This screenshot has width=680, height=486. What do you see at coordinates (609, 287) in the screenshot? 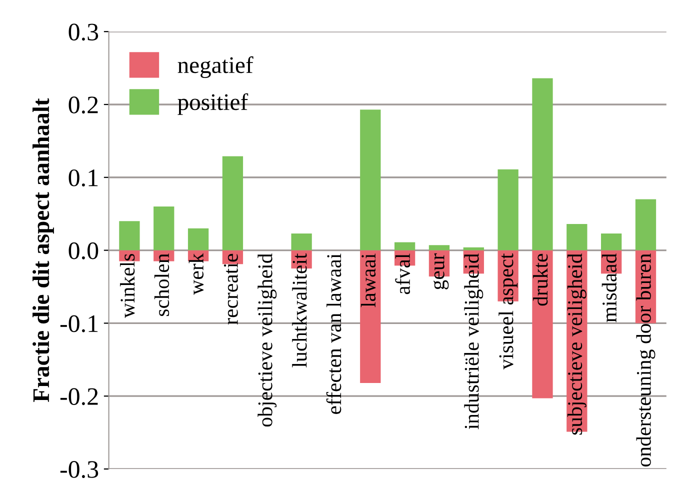
I see `x-tick-label: misdaad` at bounding box center [609, 287].